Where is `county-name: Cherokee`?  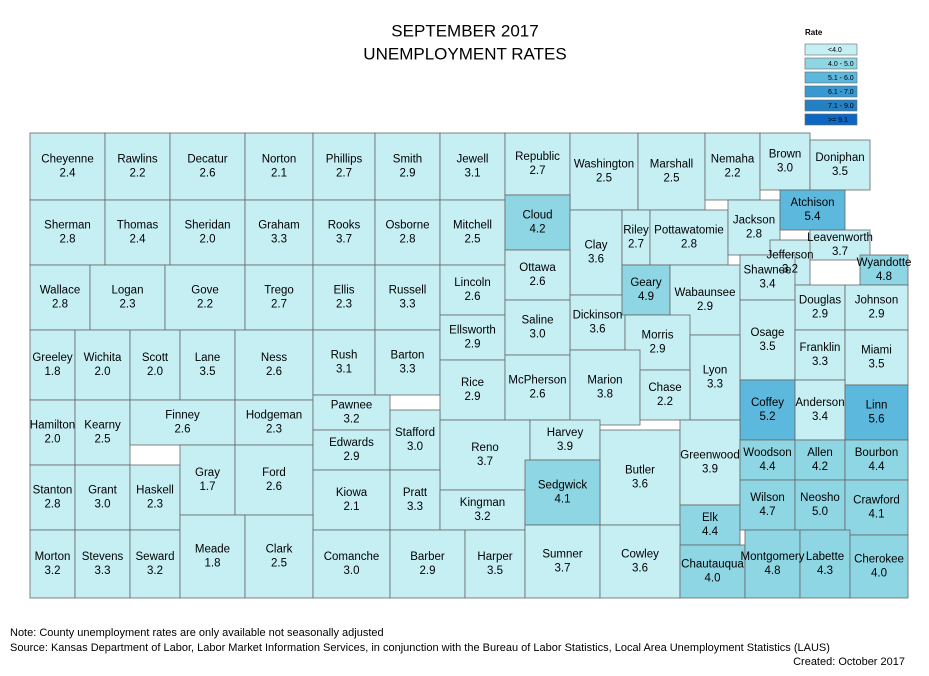 county-name: Cherokee is located at coordinates (879, 560).